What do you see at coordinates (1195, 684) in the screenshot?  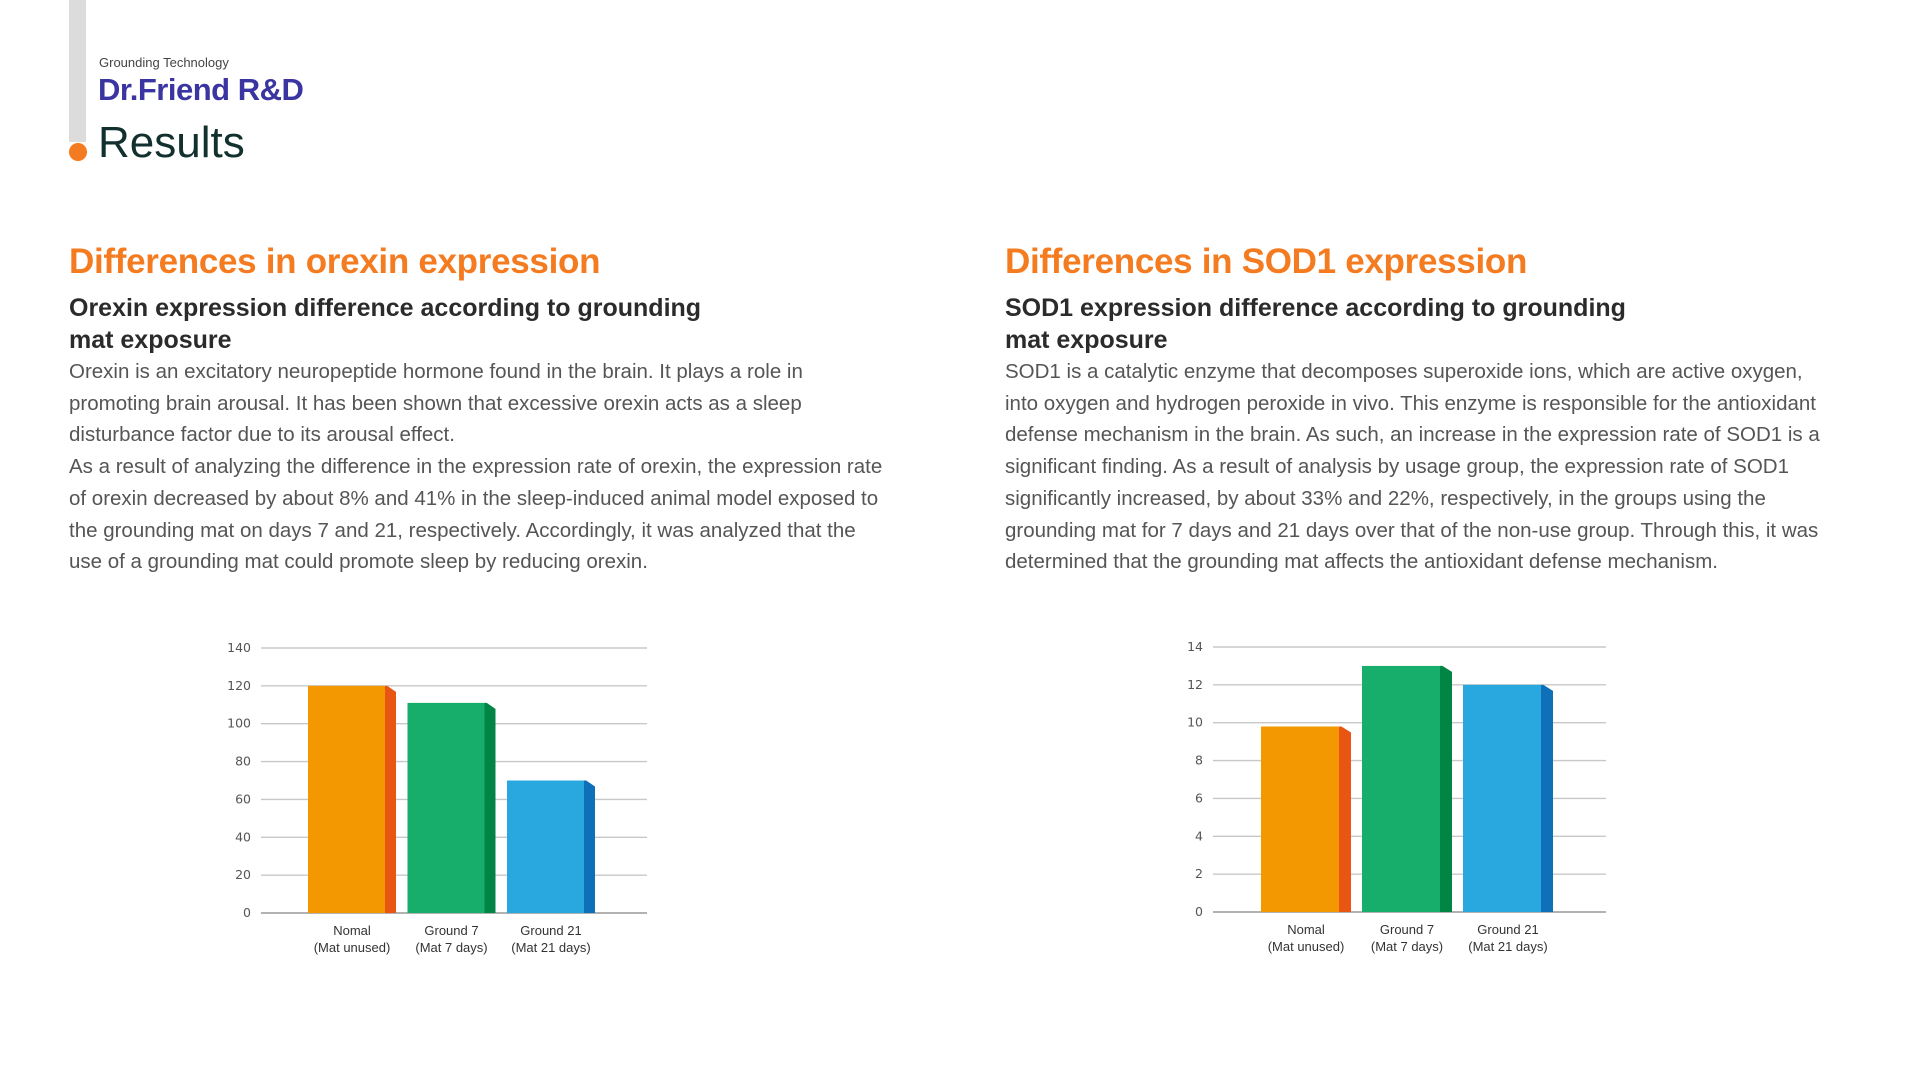 I see `y-tick-label: 12` at bounding box center [1195, 684].